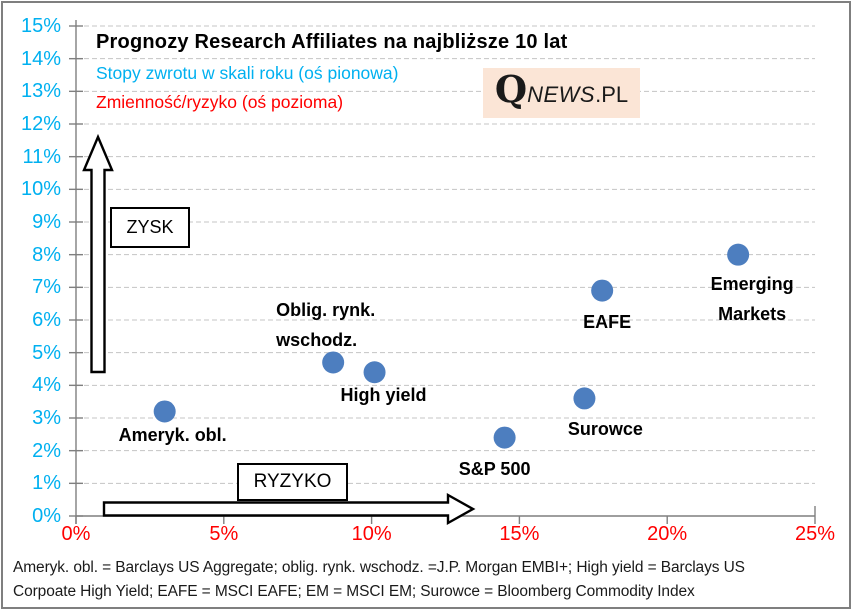 The width and height of the screenshot is (859, 613). I want to click on y-tick-label: 13%, so click(40, 91).